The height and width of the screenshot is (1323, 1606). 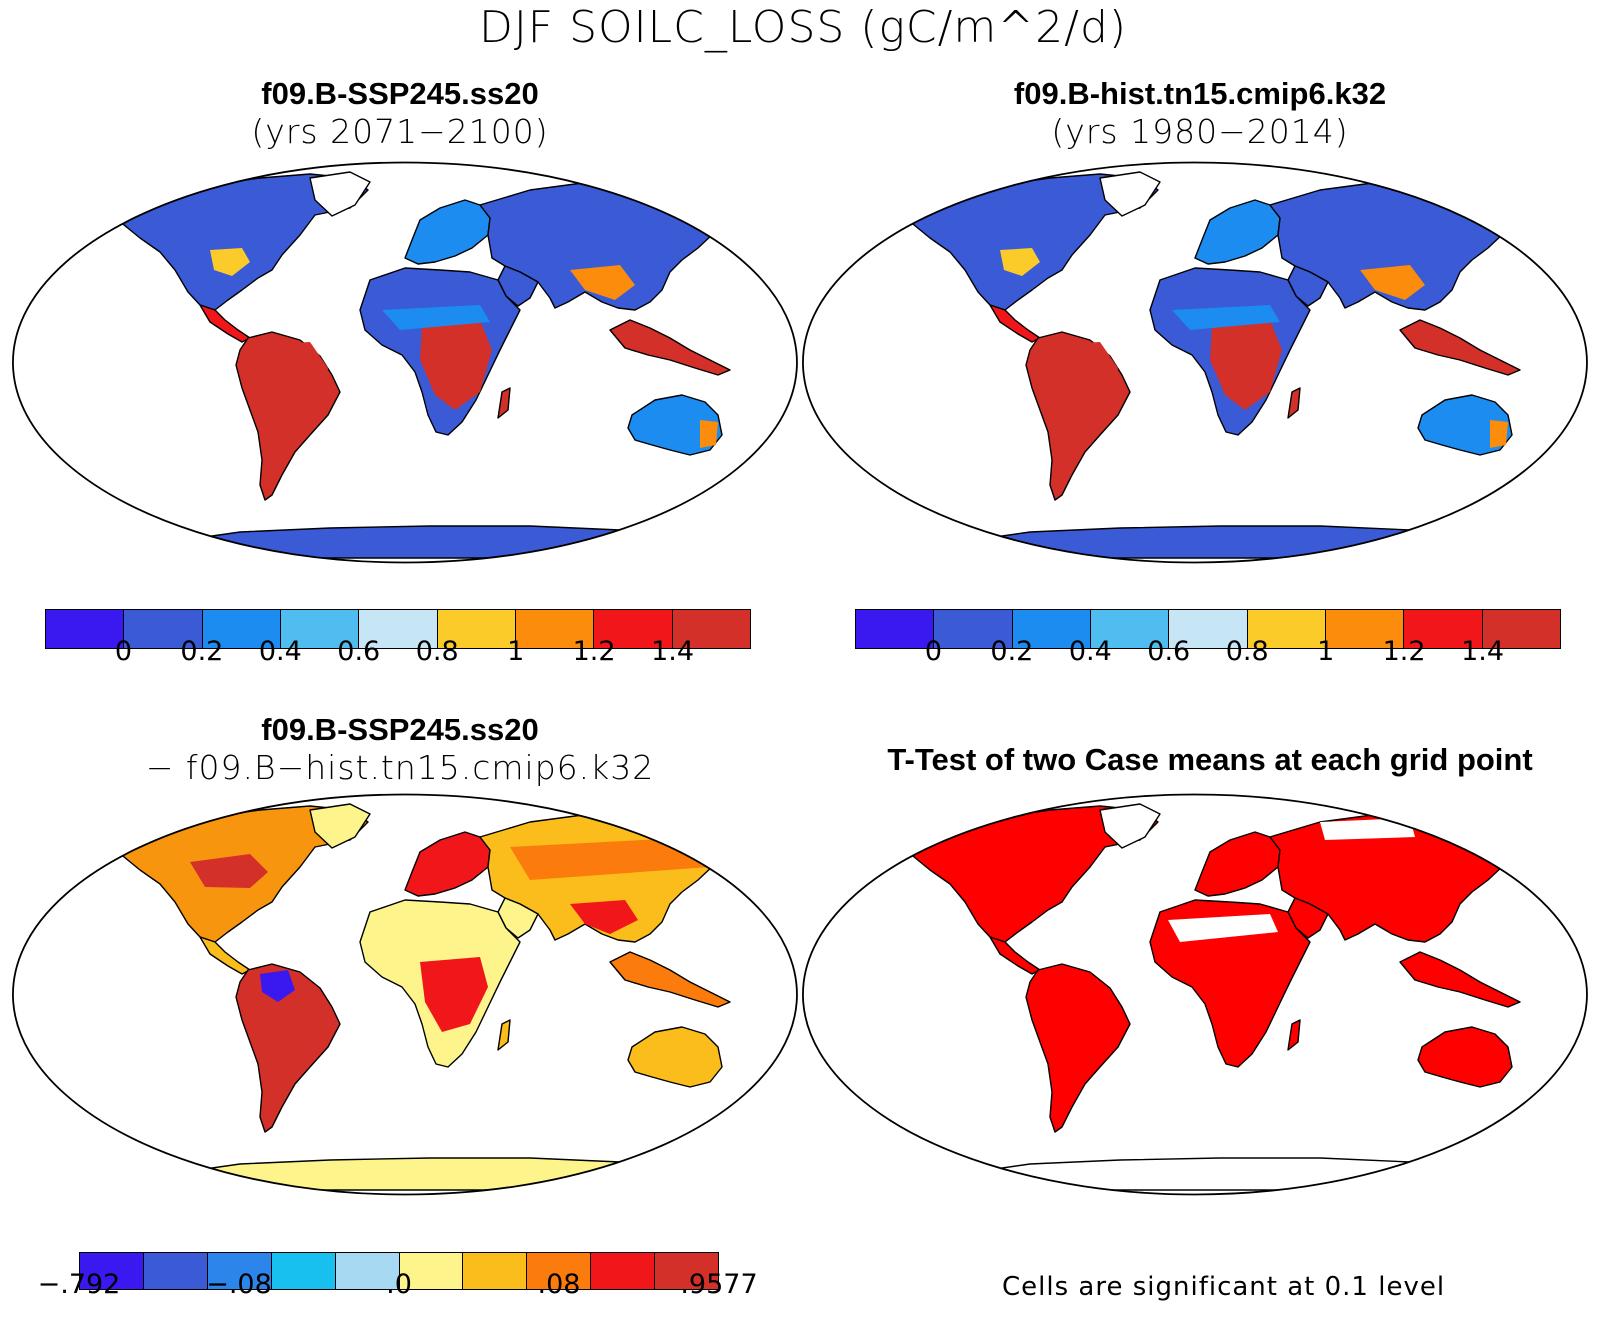 What do you see at coordinates (288, 1048) in the screenshot?
I see `continent-samerica` at bounding box center [288, 1048].